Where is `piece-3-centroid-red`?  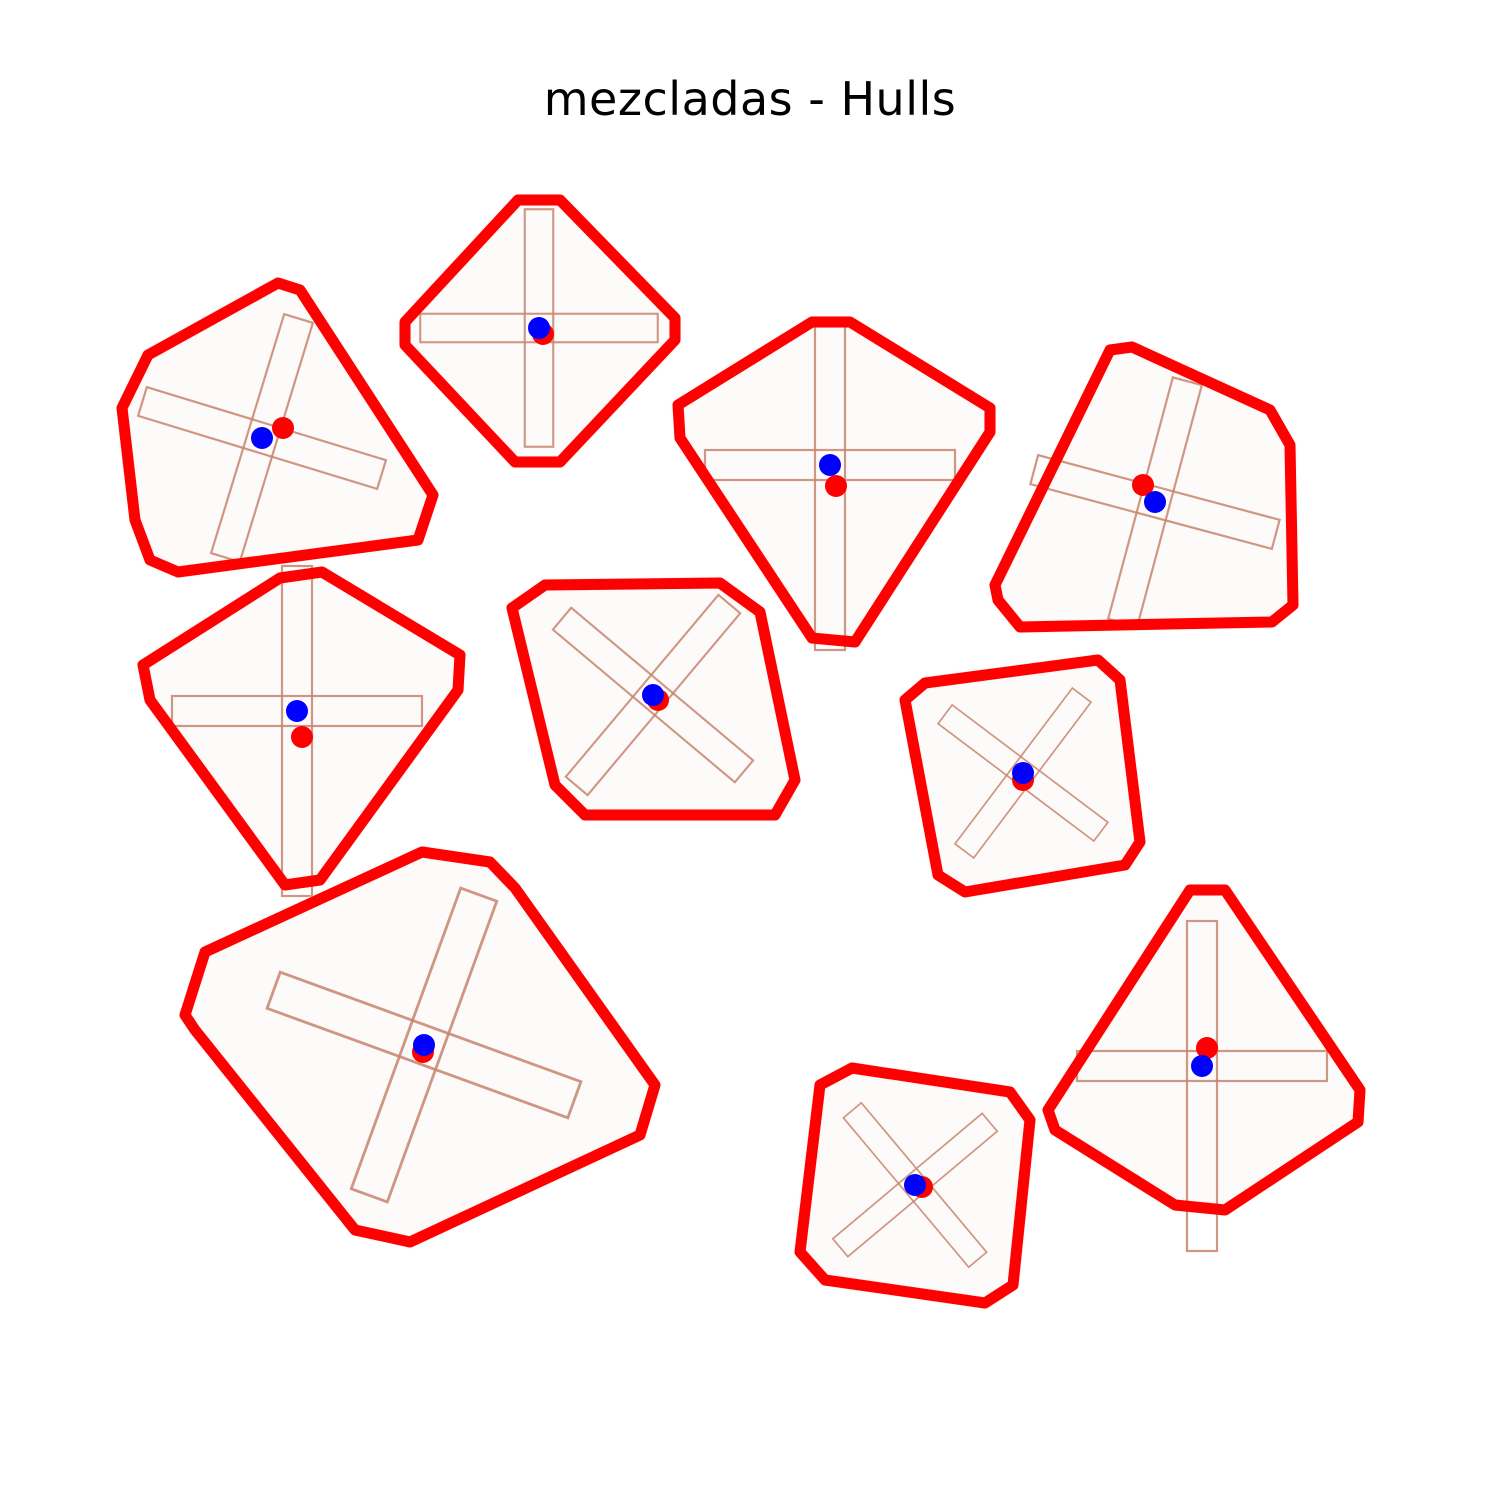
piece-3-centroid-red is located at coordinates (836, 486).